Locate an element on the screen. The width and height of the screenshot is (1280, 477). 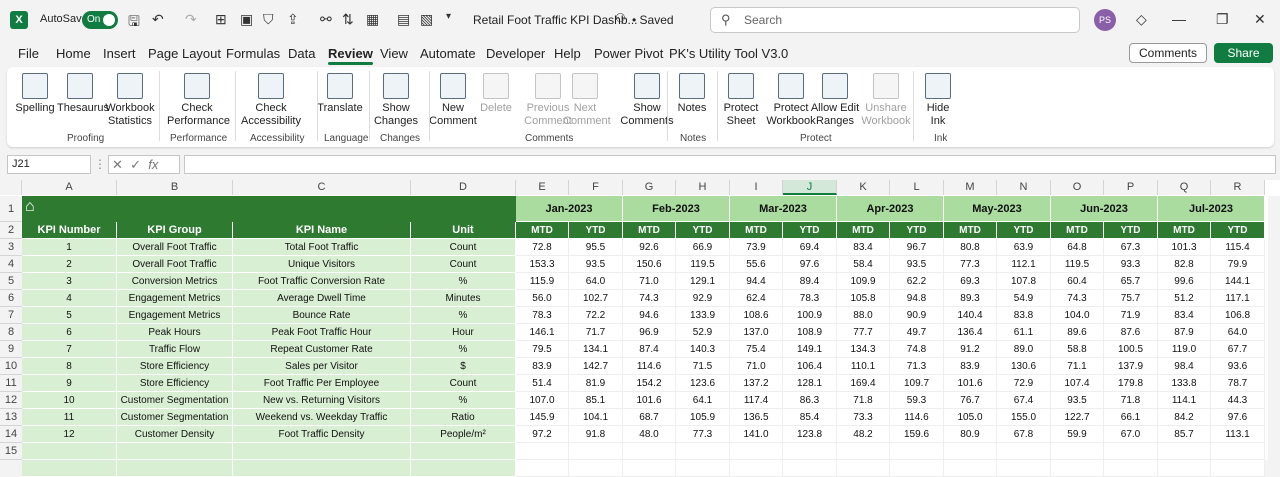
menu-power-pivot: Power Pivot is located at coordinates (629, 53).